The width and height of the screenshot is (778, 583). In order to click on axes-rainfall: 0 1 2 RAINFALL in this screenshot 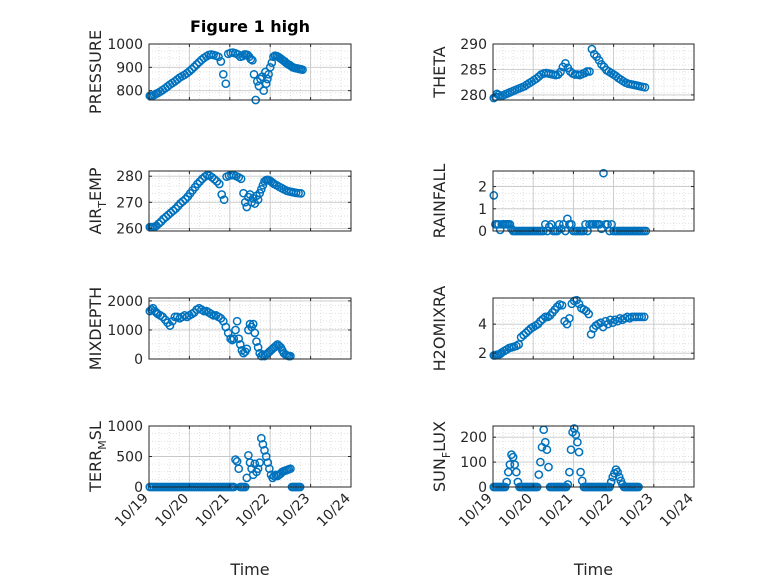, I will do `click(562, 202)`.